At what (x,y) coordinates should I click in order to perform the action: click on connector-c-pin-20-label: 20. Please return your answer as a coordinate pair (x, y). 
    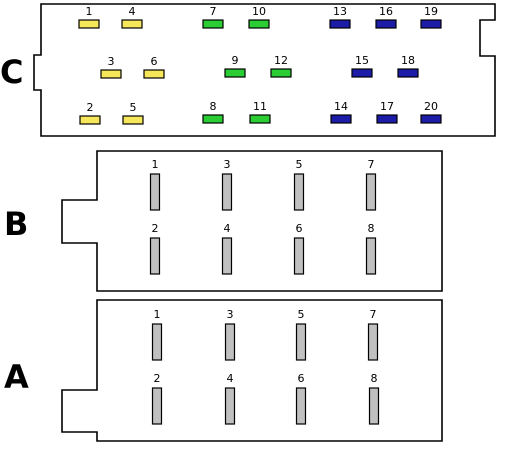
    Looking at the image, I should click on (431, 106).